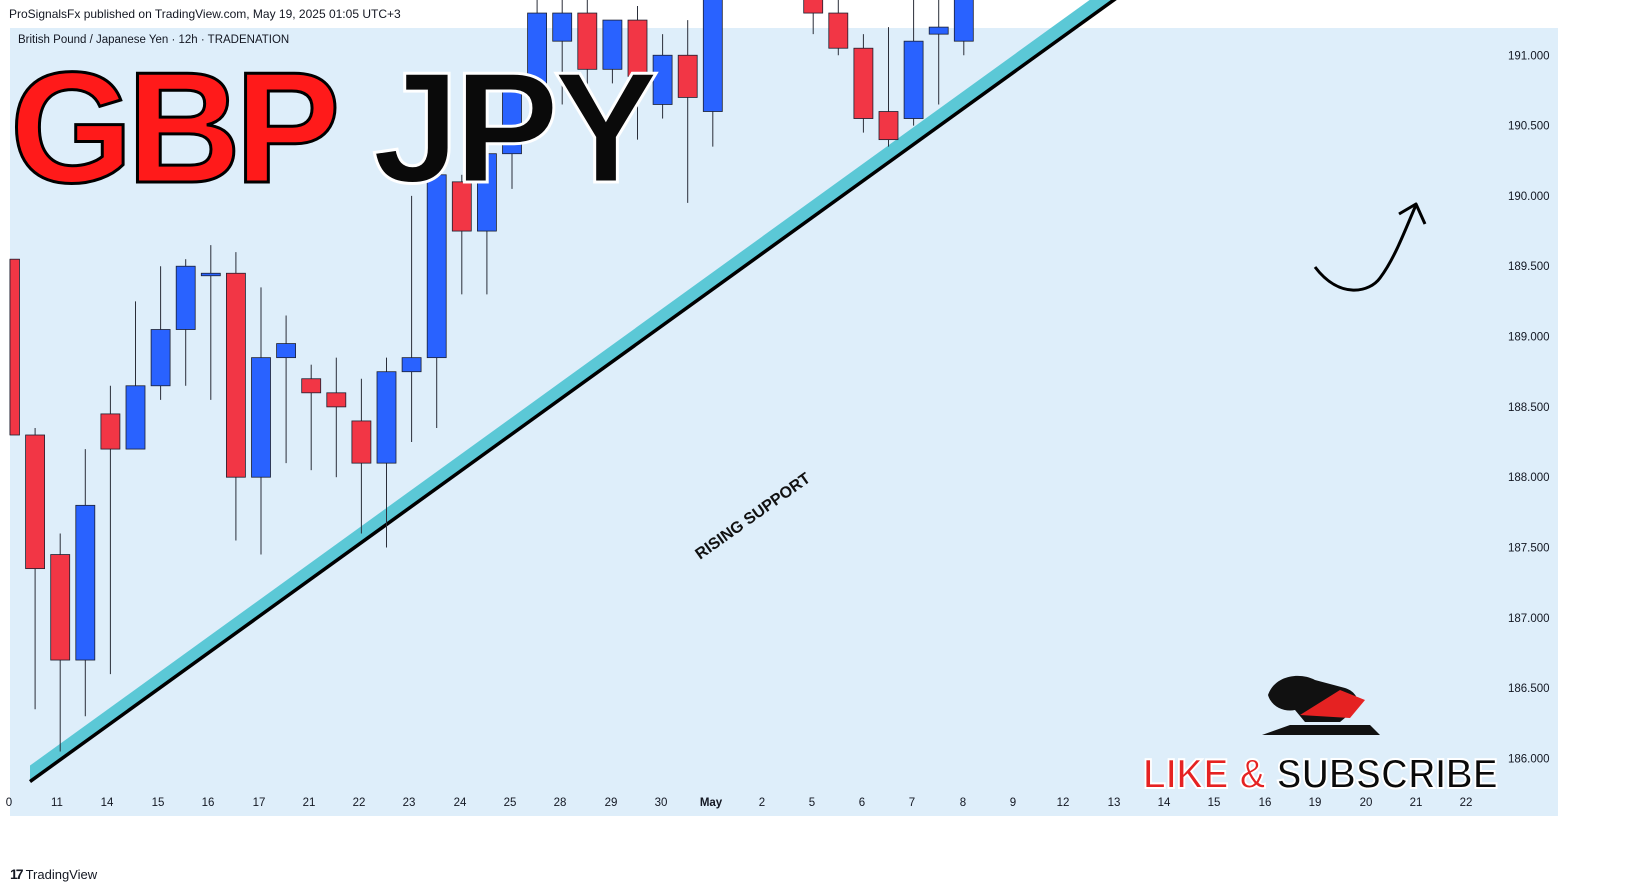  Describe the element at coordinates (611, 803) in the screenshot. I see `time-tick-label: 29` at that location.